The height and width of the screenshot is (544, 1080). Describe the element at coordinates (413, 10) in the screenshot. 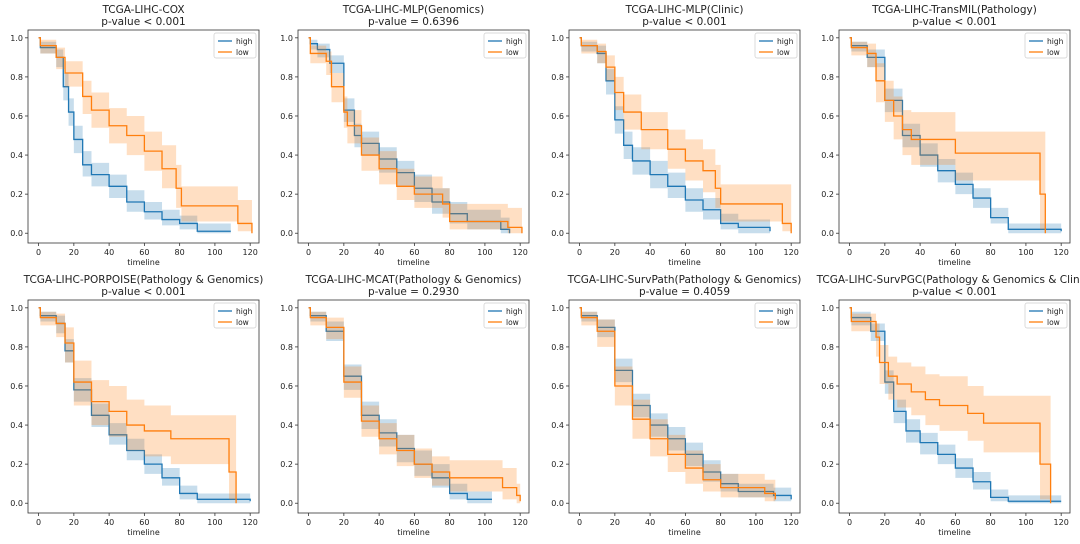

I see `chart-title: TCGA-LIHC-MLP(Genomics)` at that location.